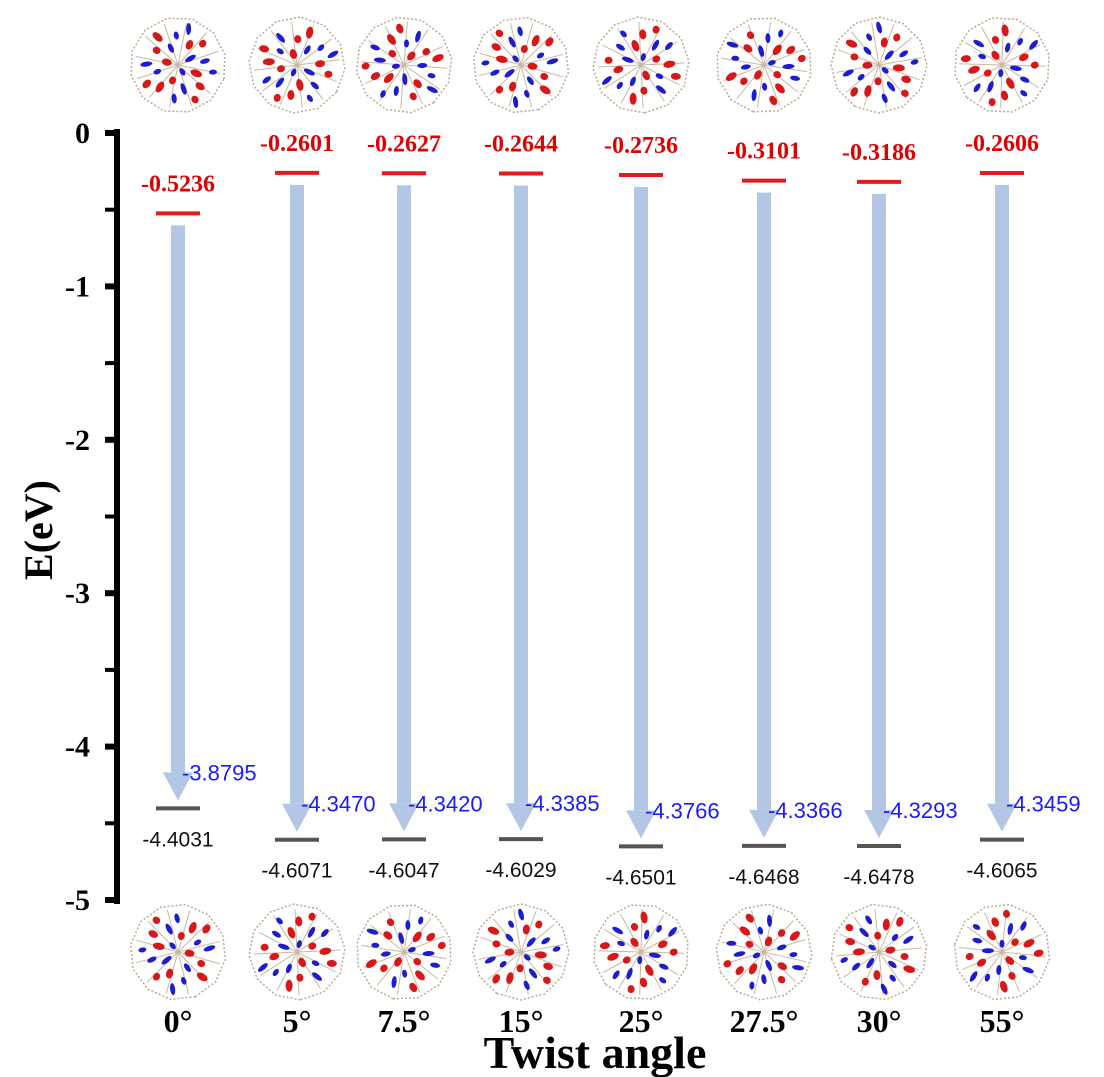 The height and width of the screenshot is (1077, 1104). Describe the element at coordinates (641, 824) in the screenshot. I see `gap-arrow-head` at that location.